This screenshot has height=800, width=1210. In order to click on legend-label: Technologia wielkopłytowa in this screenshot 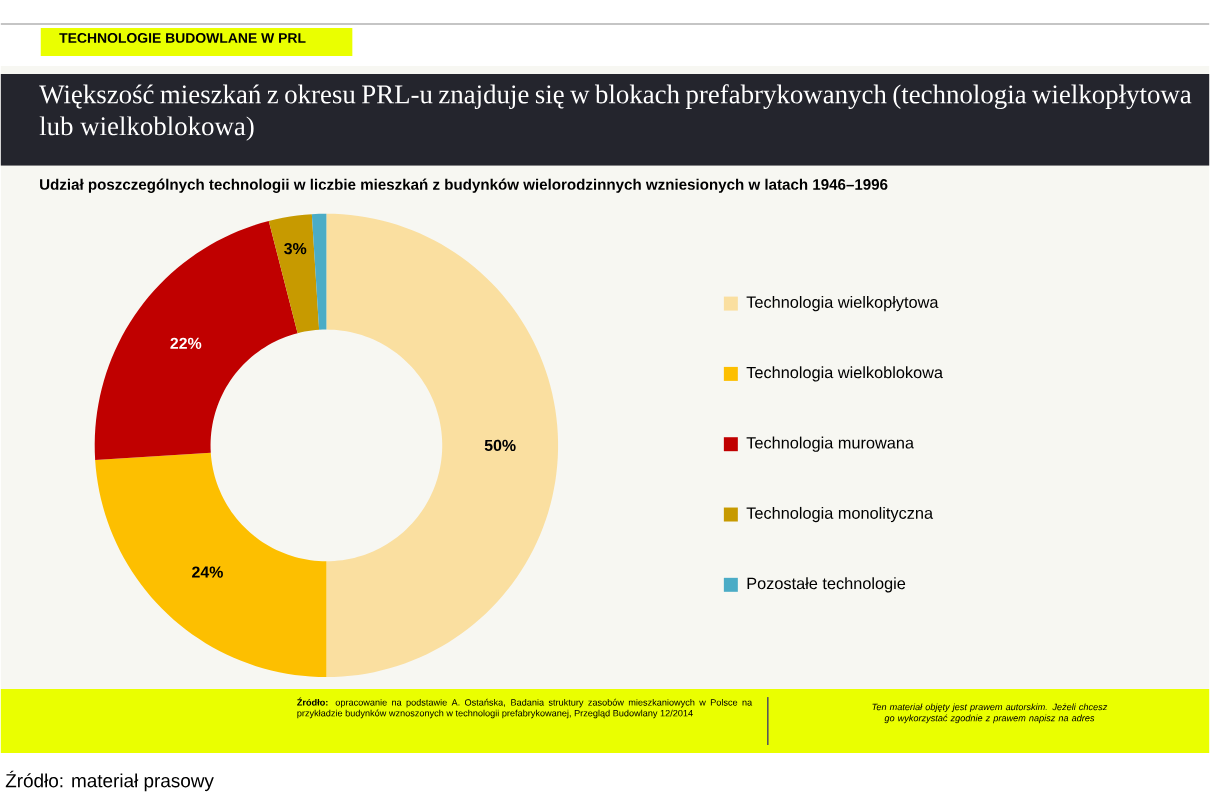, I will do `click(842, 303)`.